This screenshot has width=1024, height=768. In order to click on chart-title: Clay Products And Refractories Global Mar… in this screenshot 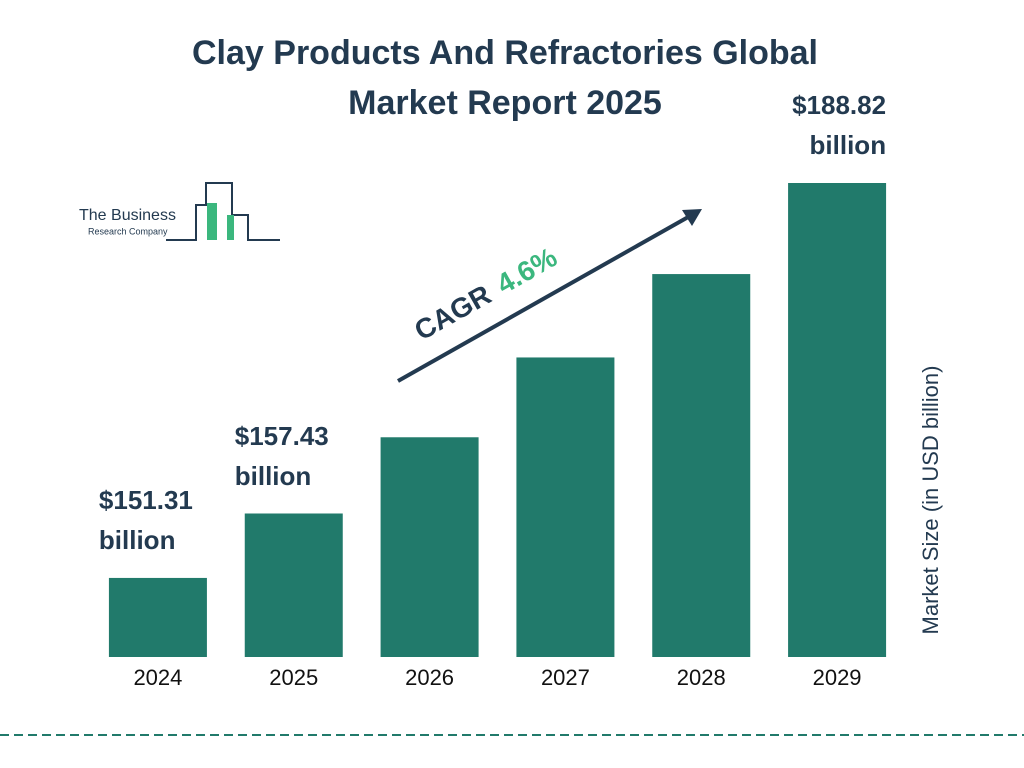, I will do `click(505, 78)`.